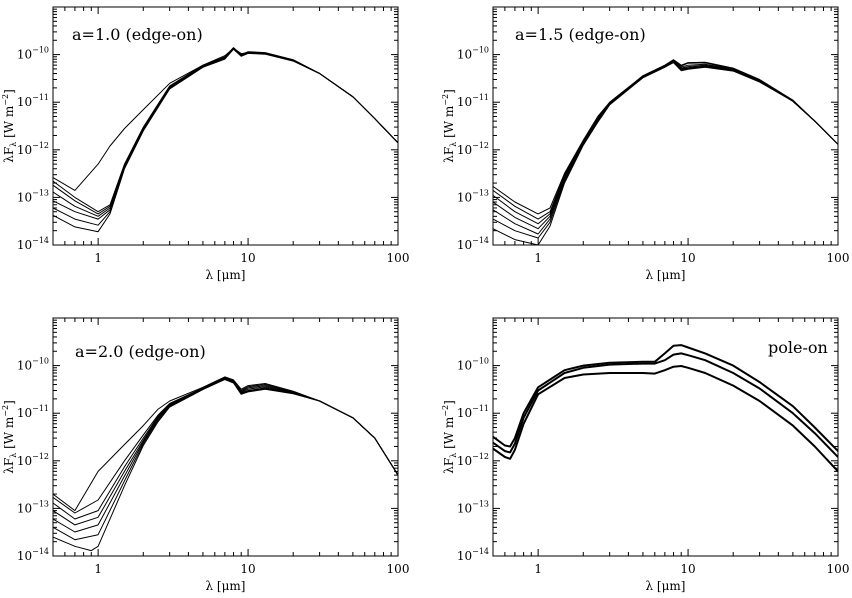  What do you see at coordinates (798, 347) in the screenshot?
I see `panel-title: pole-on` at bounding box center [798, 347].